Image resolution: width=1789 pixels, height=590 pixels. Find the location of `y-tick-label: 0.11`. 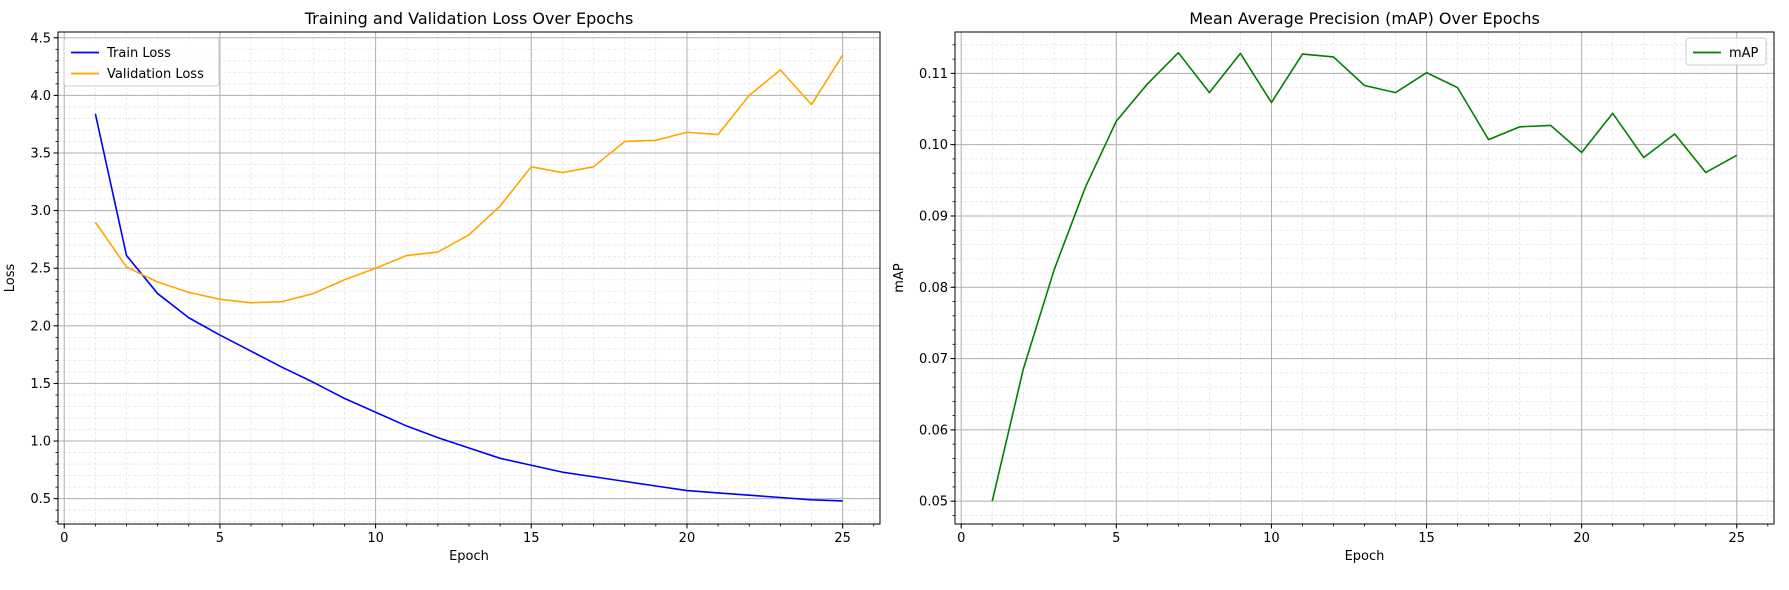

y-tick-label: 0.11 is located at coordinates (933, 74).